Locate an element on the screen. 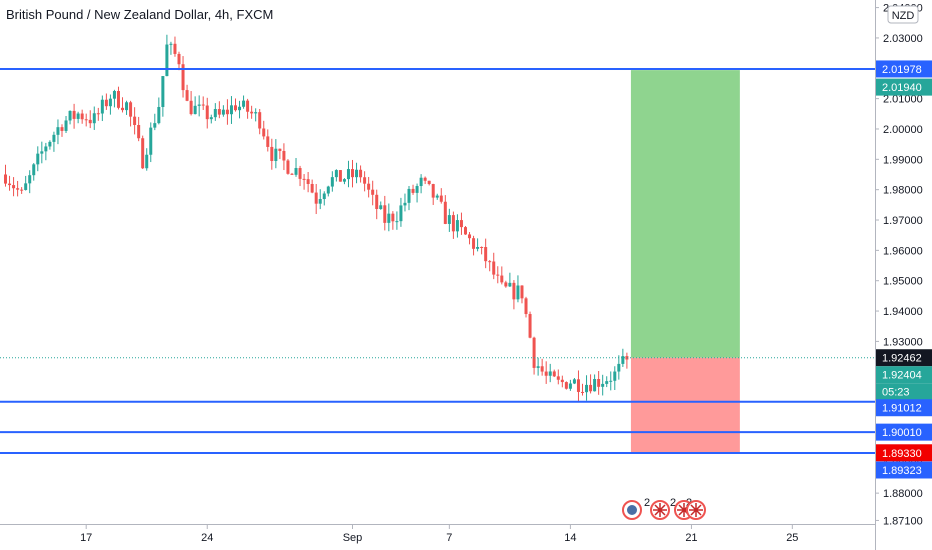 This screenshot has height=550, width=932. level-price-badge: 1.89323 is located at coordinates (902, 471).